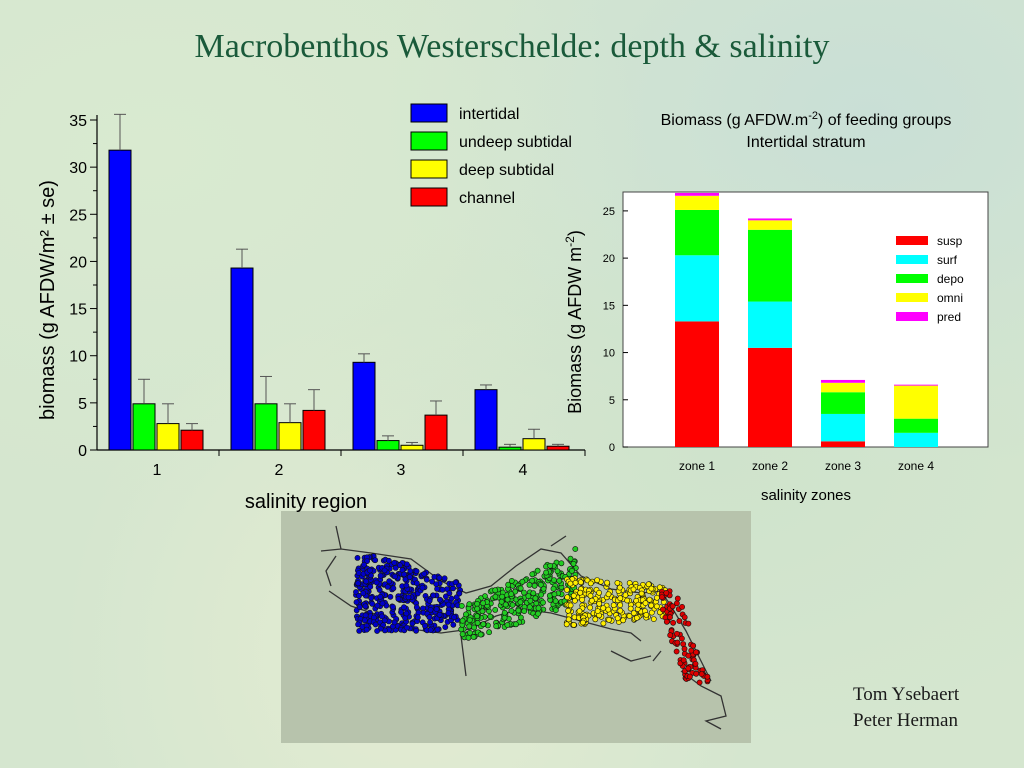 This screenshot has width=1024, height=768. Describe the element at coordinates (950, 241) in the screenshot. I see `legend-label: susp` at that location.